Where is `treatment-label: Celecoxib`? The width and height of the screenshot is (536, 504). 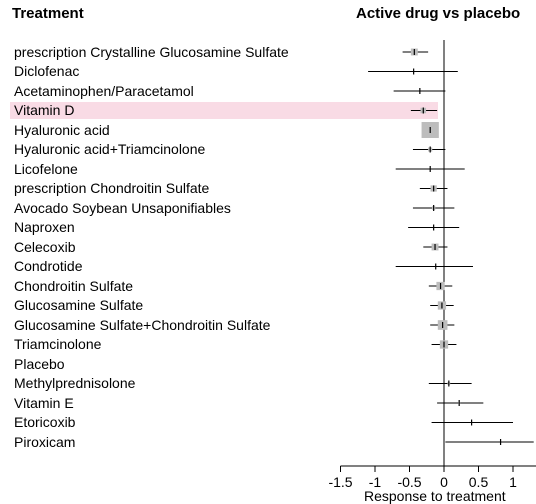 treatment-label: Celecoxib is located at coordinates (45, 246).